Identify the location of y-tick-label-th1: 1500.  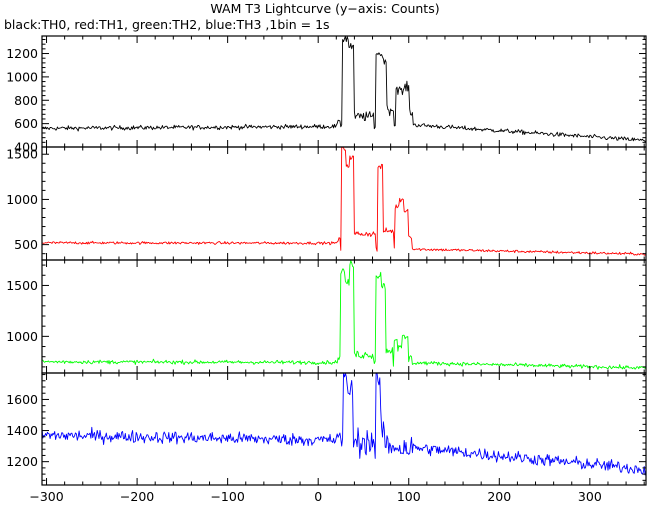
(22, 154).